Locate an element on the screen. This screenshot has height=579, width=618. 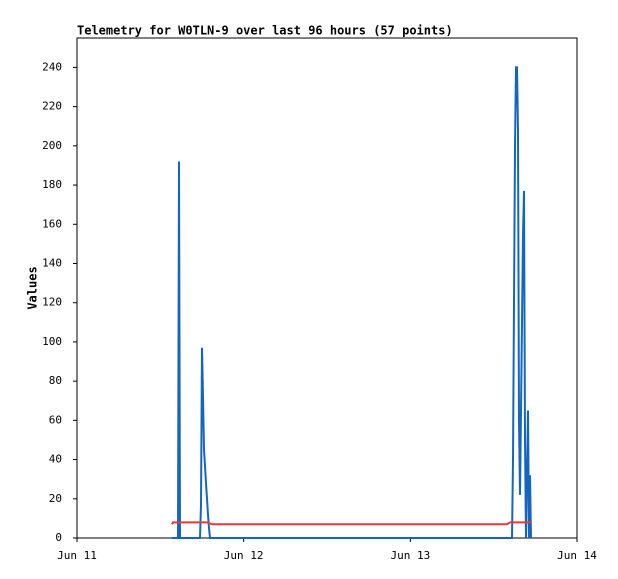
y-tick-label: 160 is located at coordinates (52, 223).